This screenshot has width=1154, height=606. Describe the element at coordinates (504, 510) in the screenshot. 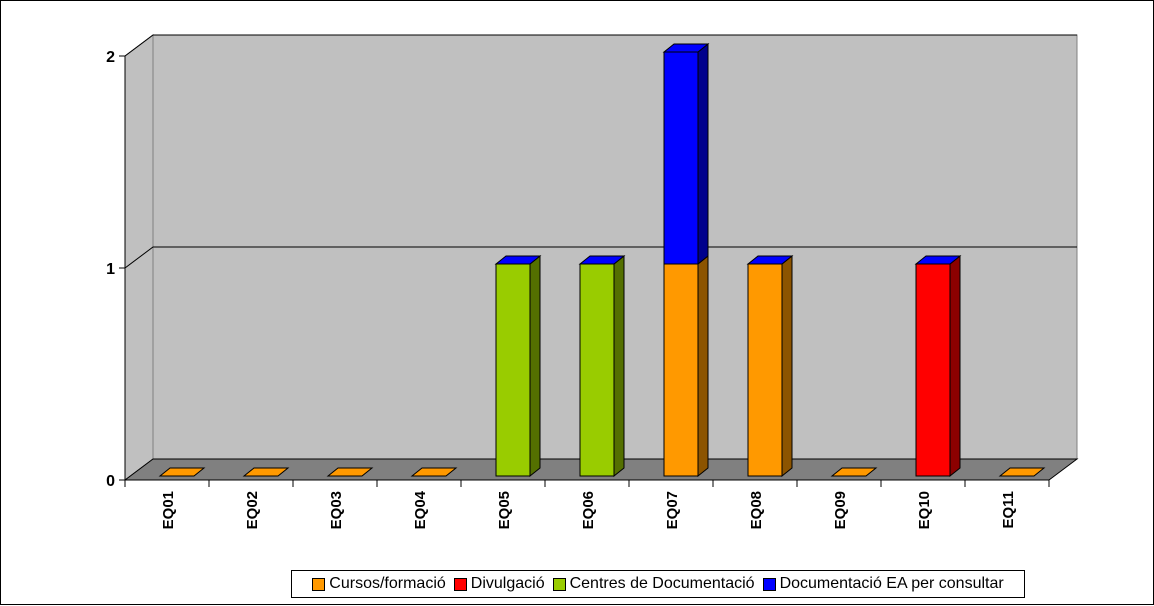

I see `x-tick-label: EQ05` at that location.